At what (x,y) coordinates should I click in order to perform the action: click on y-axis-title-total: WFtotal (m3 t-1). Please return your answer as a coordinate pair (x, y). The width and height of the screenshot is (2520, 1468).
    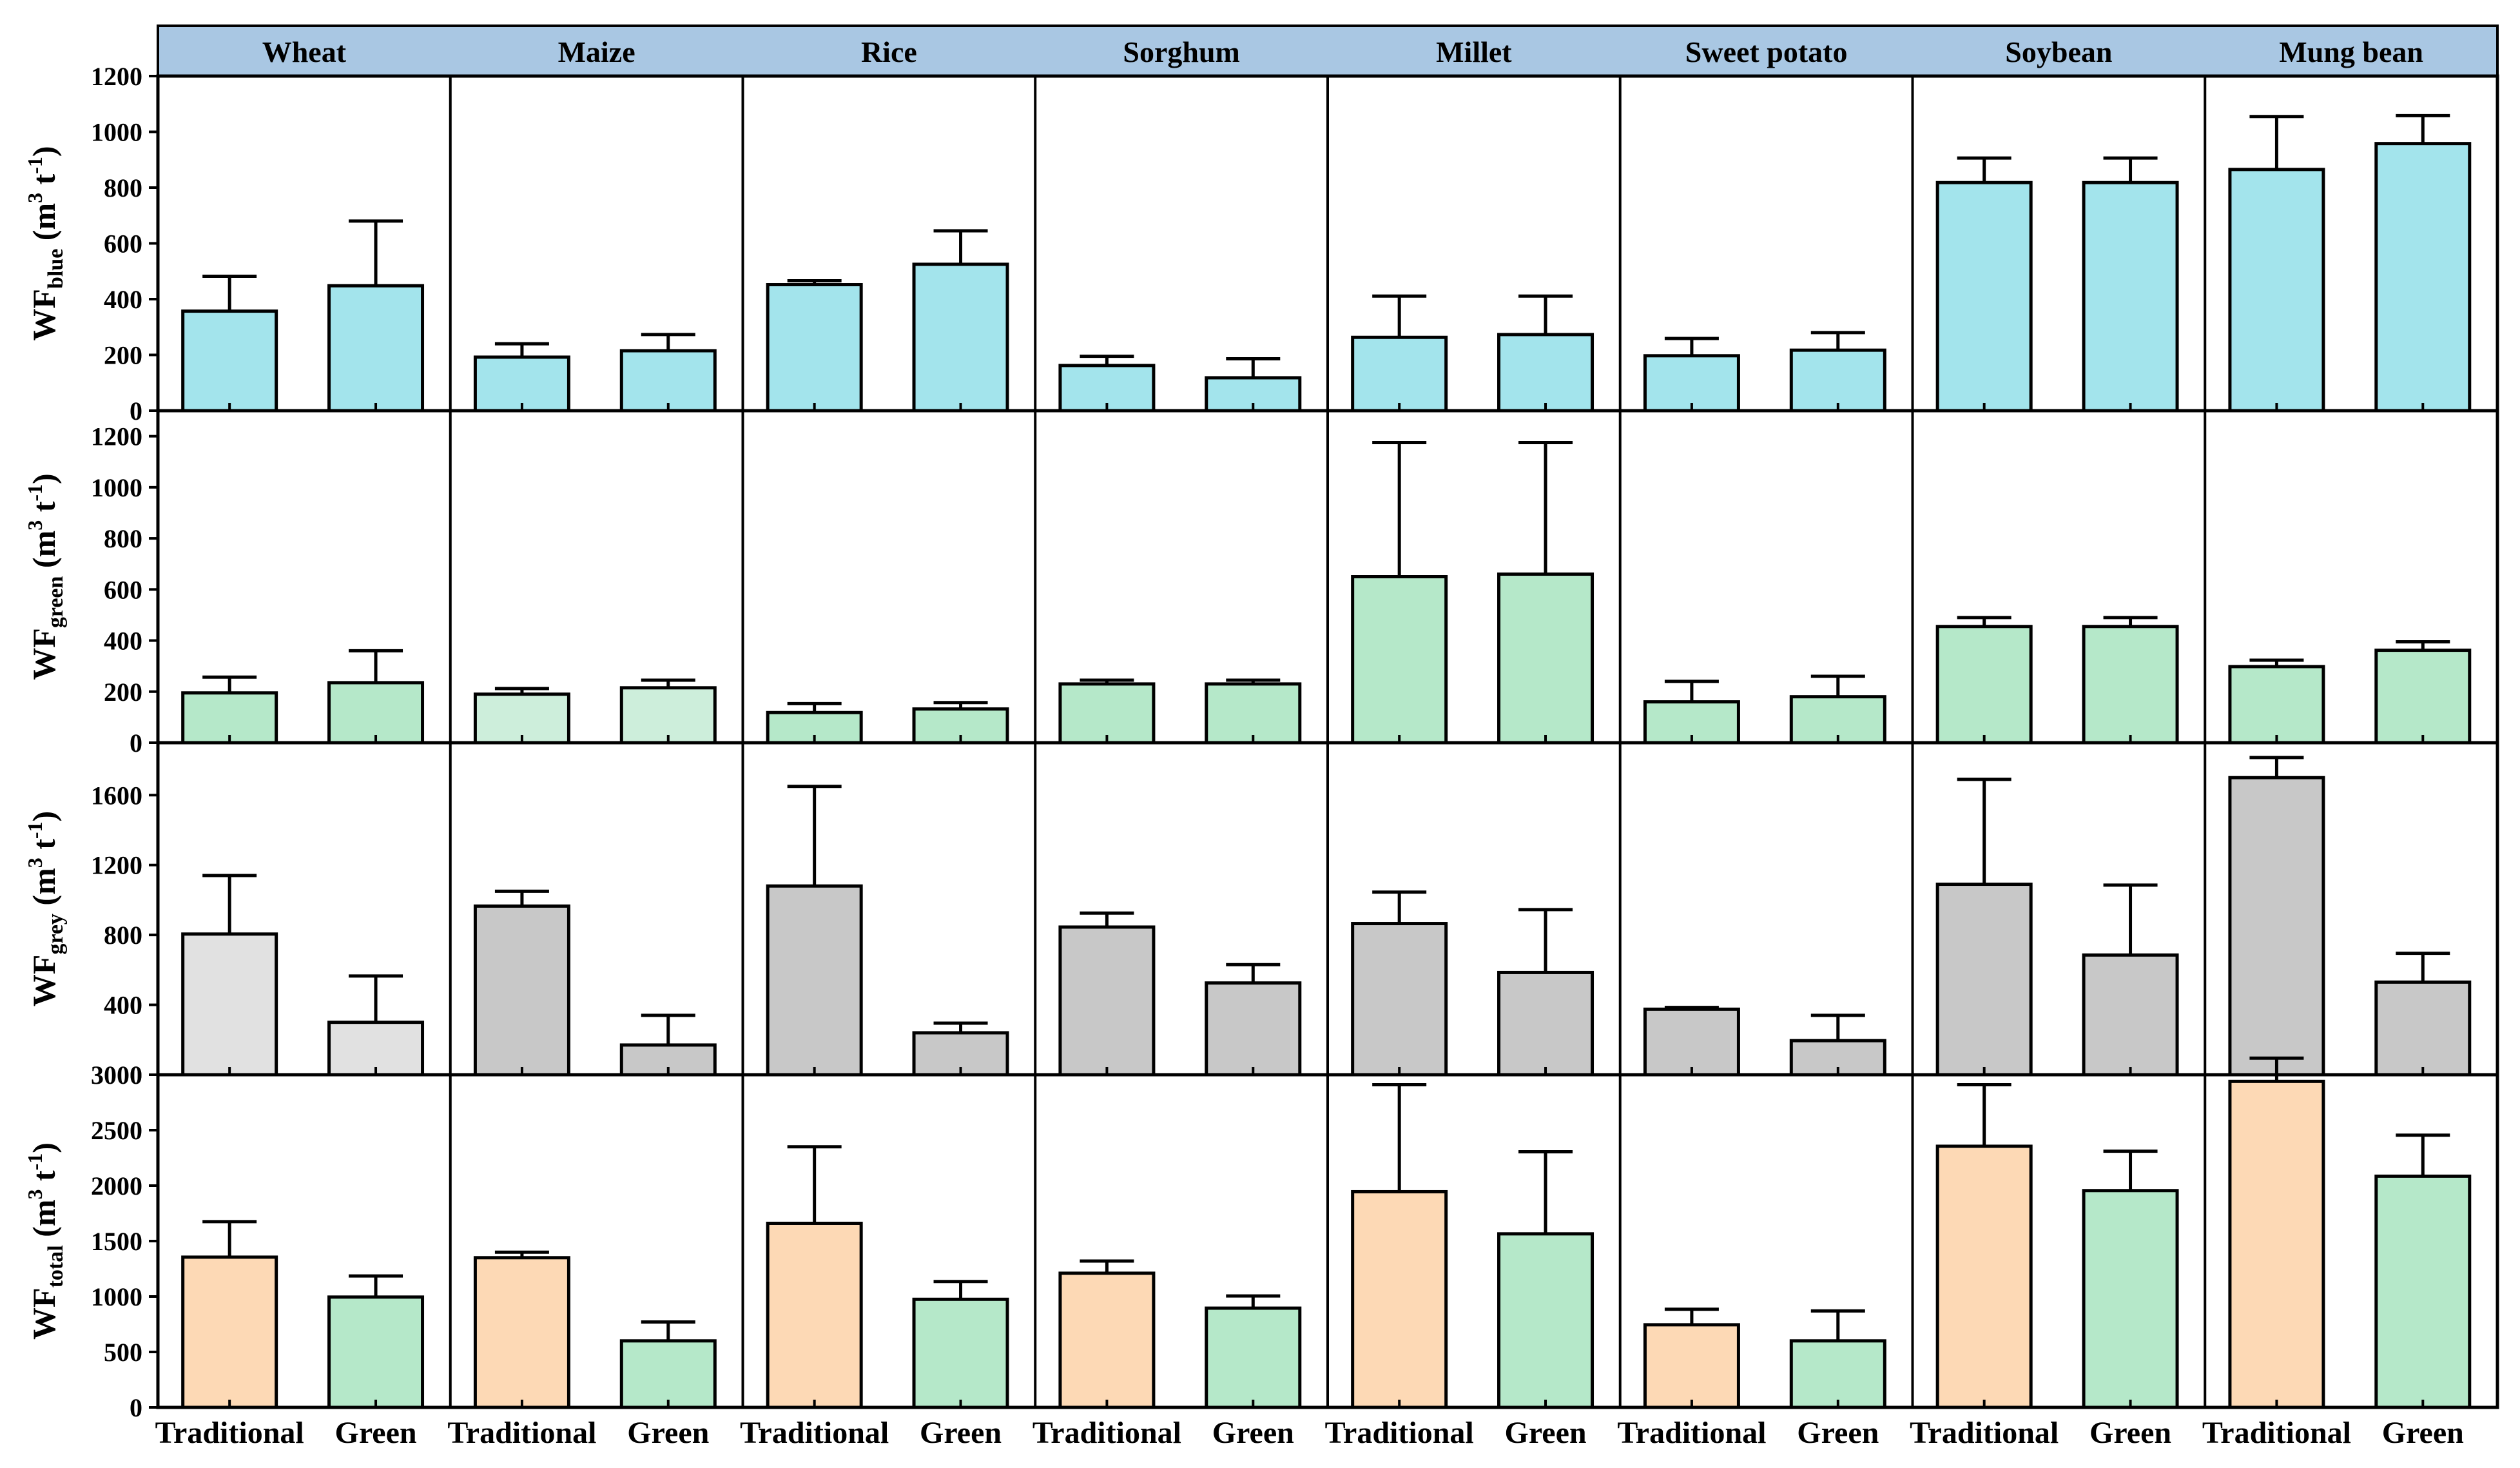
    Looking at the image, I should click on (45, 1241).